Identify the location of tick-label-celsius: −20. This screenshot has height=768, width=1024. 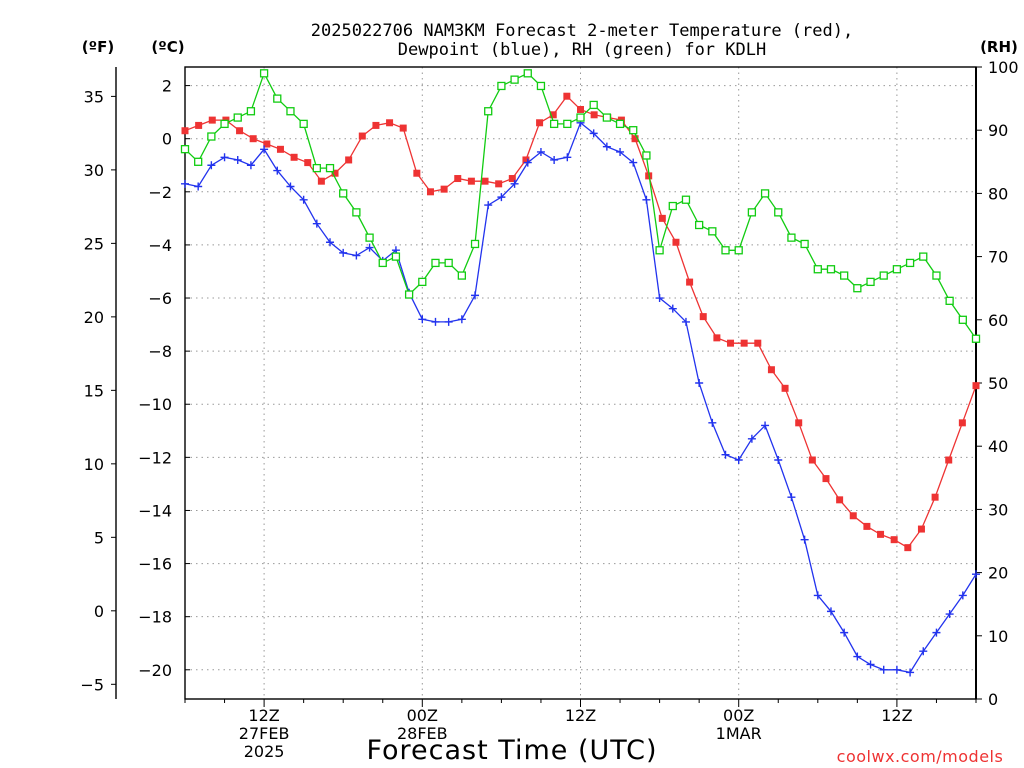
(155, 670).